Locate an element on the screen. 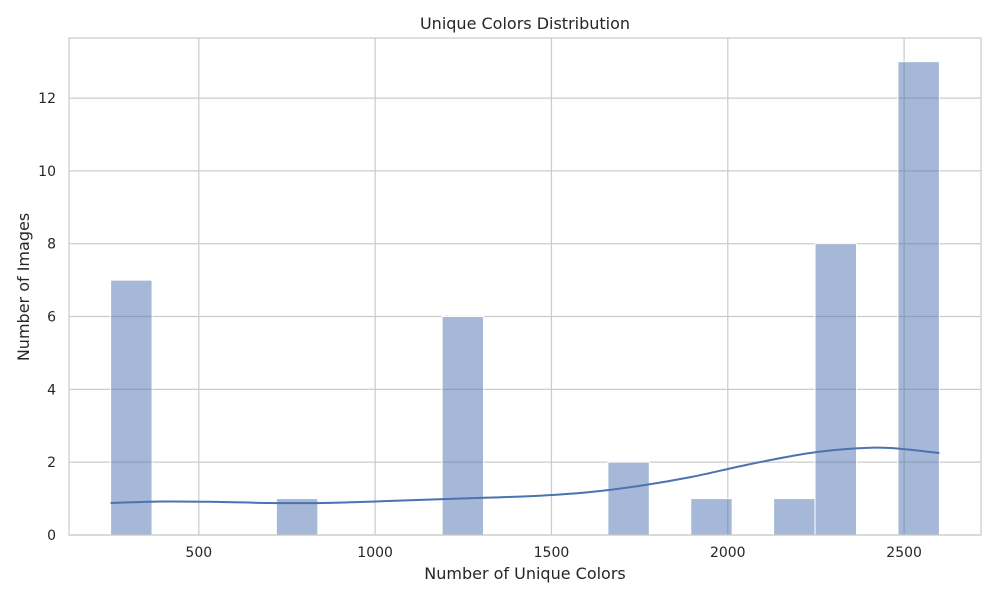  x-tick-label: 2500 is located at coordinates (904, 553).